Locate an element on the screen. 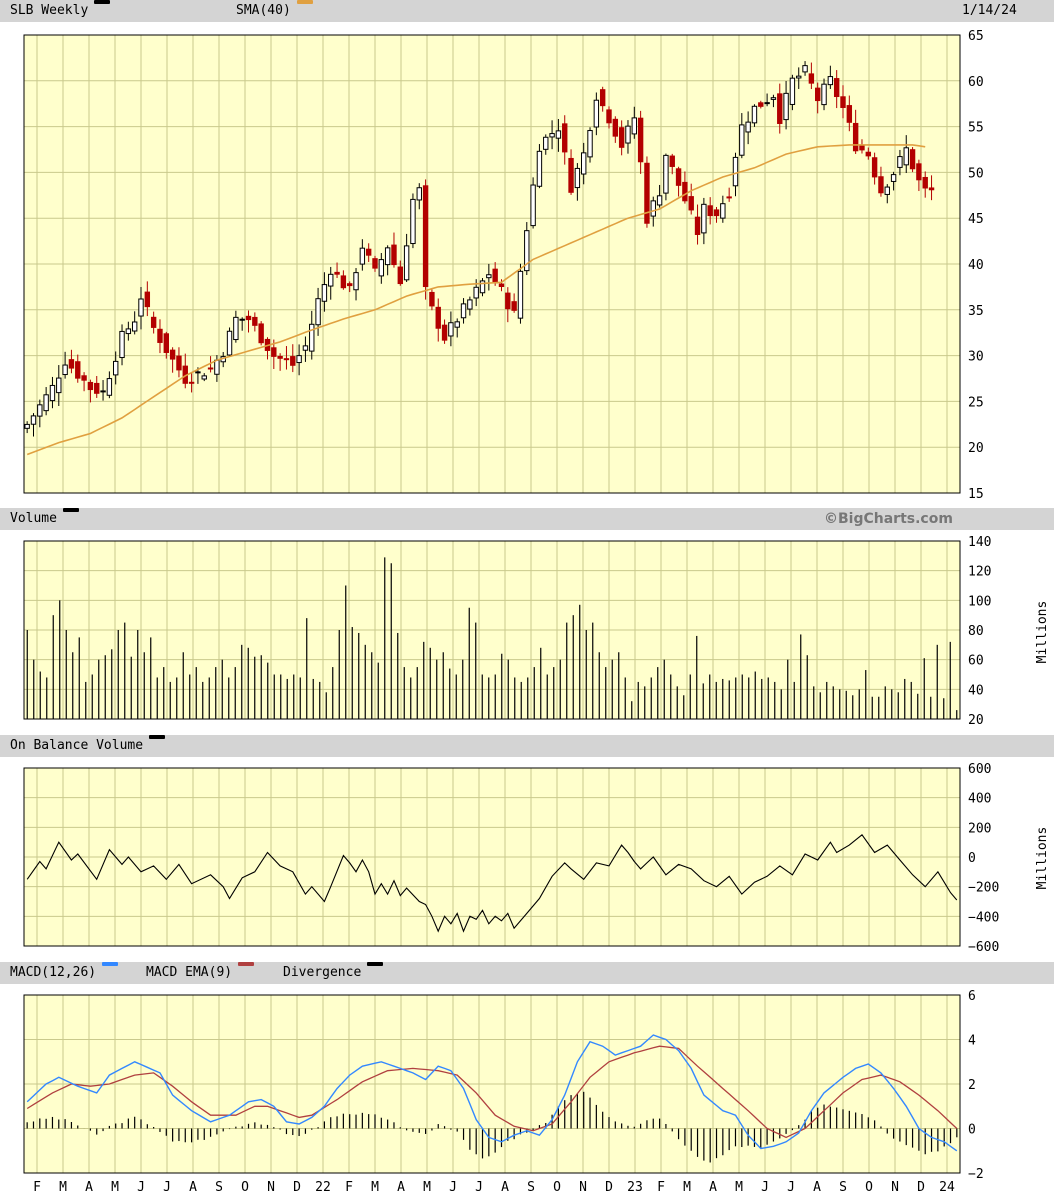 This screenshot has height=1200, width=1054. macd-line is located at coordinates (492, 1093).